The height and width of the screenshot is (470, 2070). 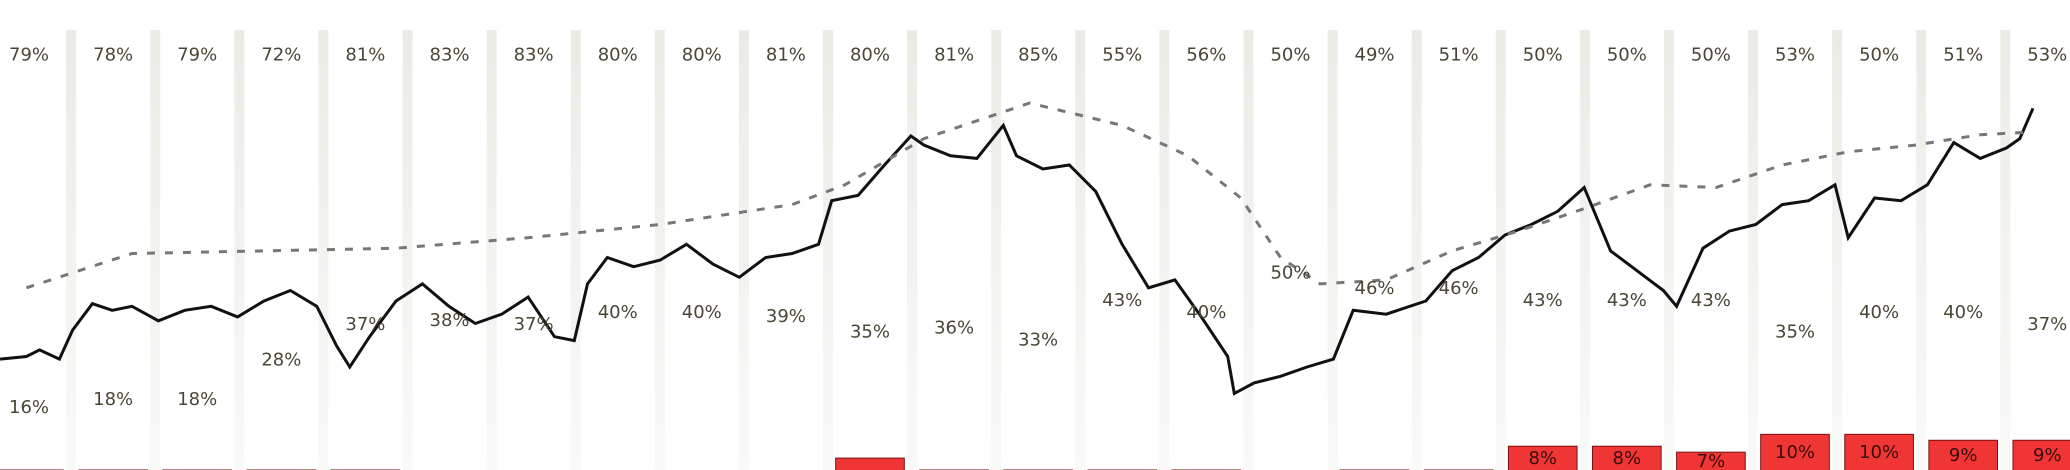 I want to click on top-percent-label: 78%, so click(x=113, y=54).